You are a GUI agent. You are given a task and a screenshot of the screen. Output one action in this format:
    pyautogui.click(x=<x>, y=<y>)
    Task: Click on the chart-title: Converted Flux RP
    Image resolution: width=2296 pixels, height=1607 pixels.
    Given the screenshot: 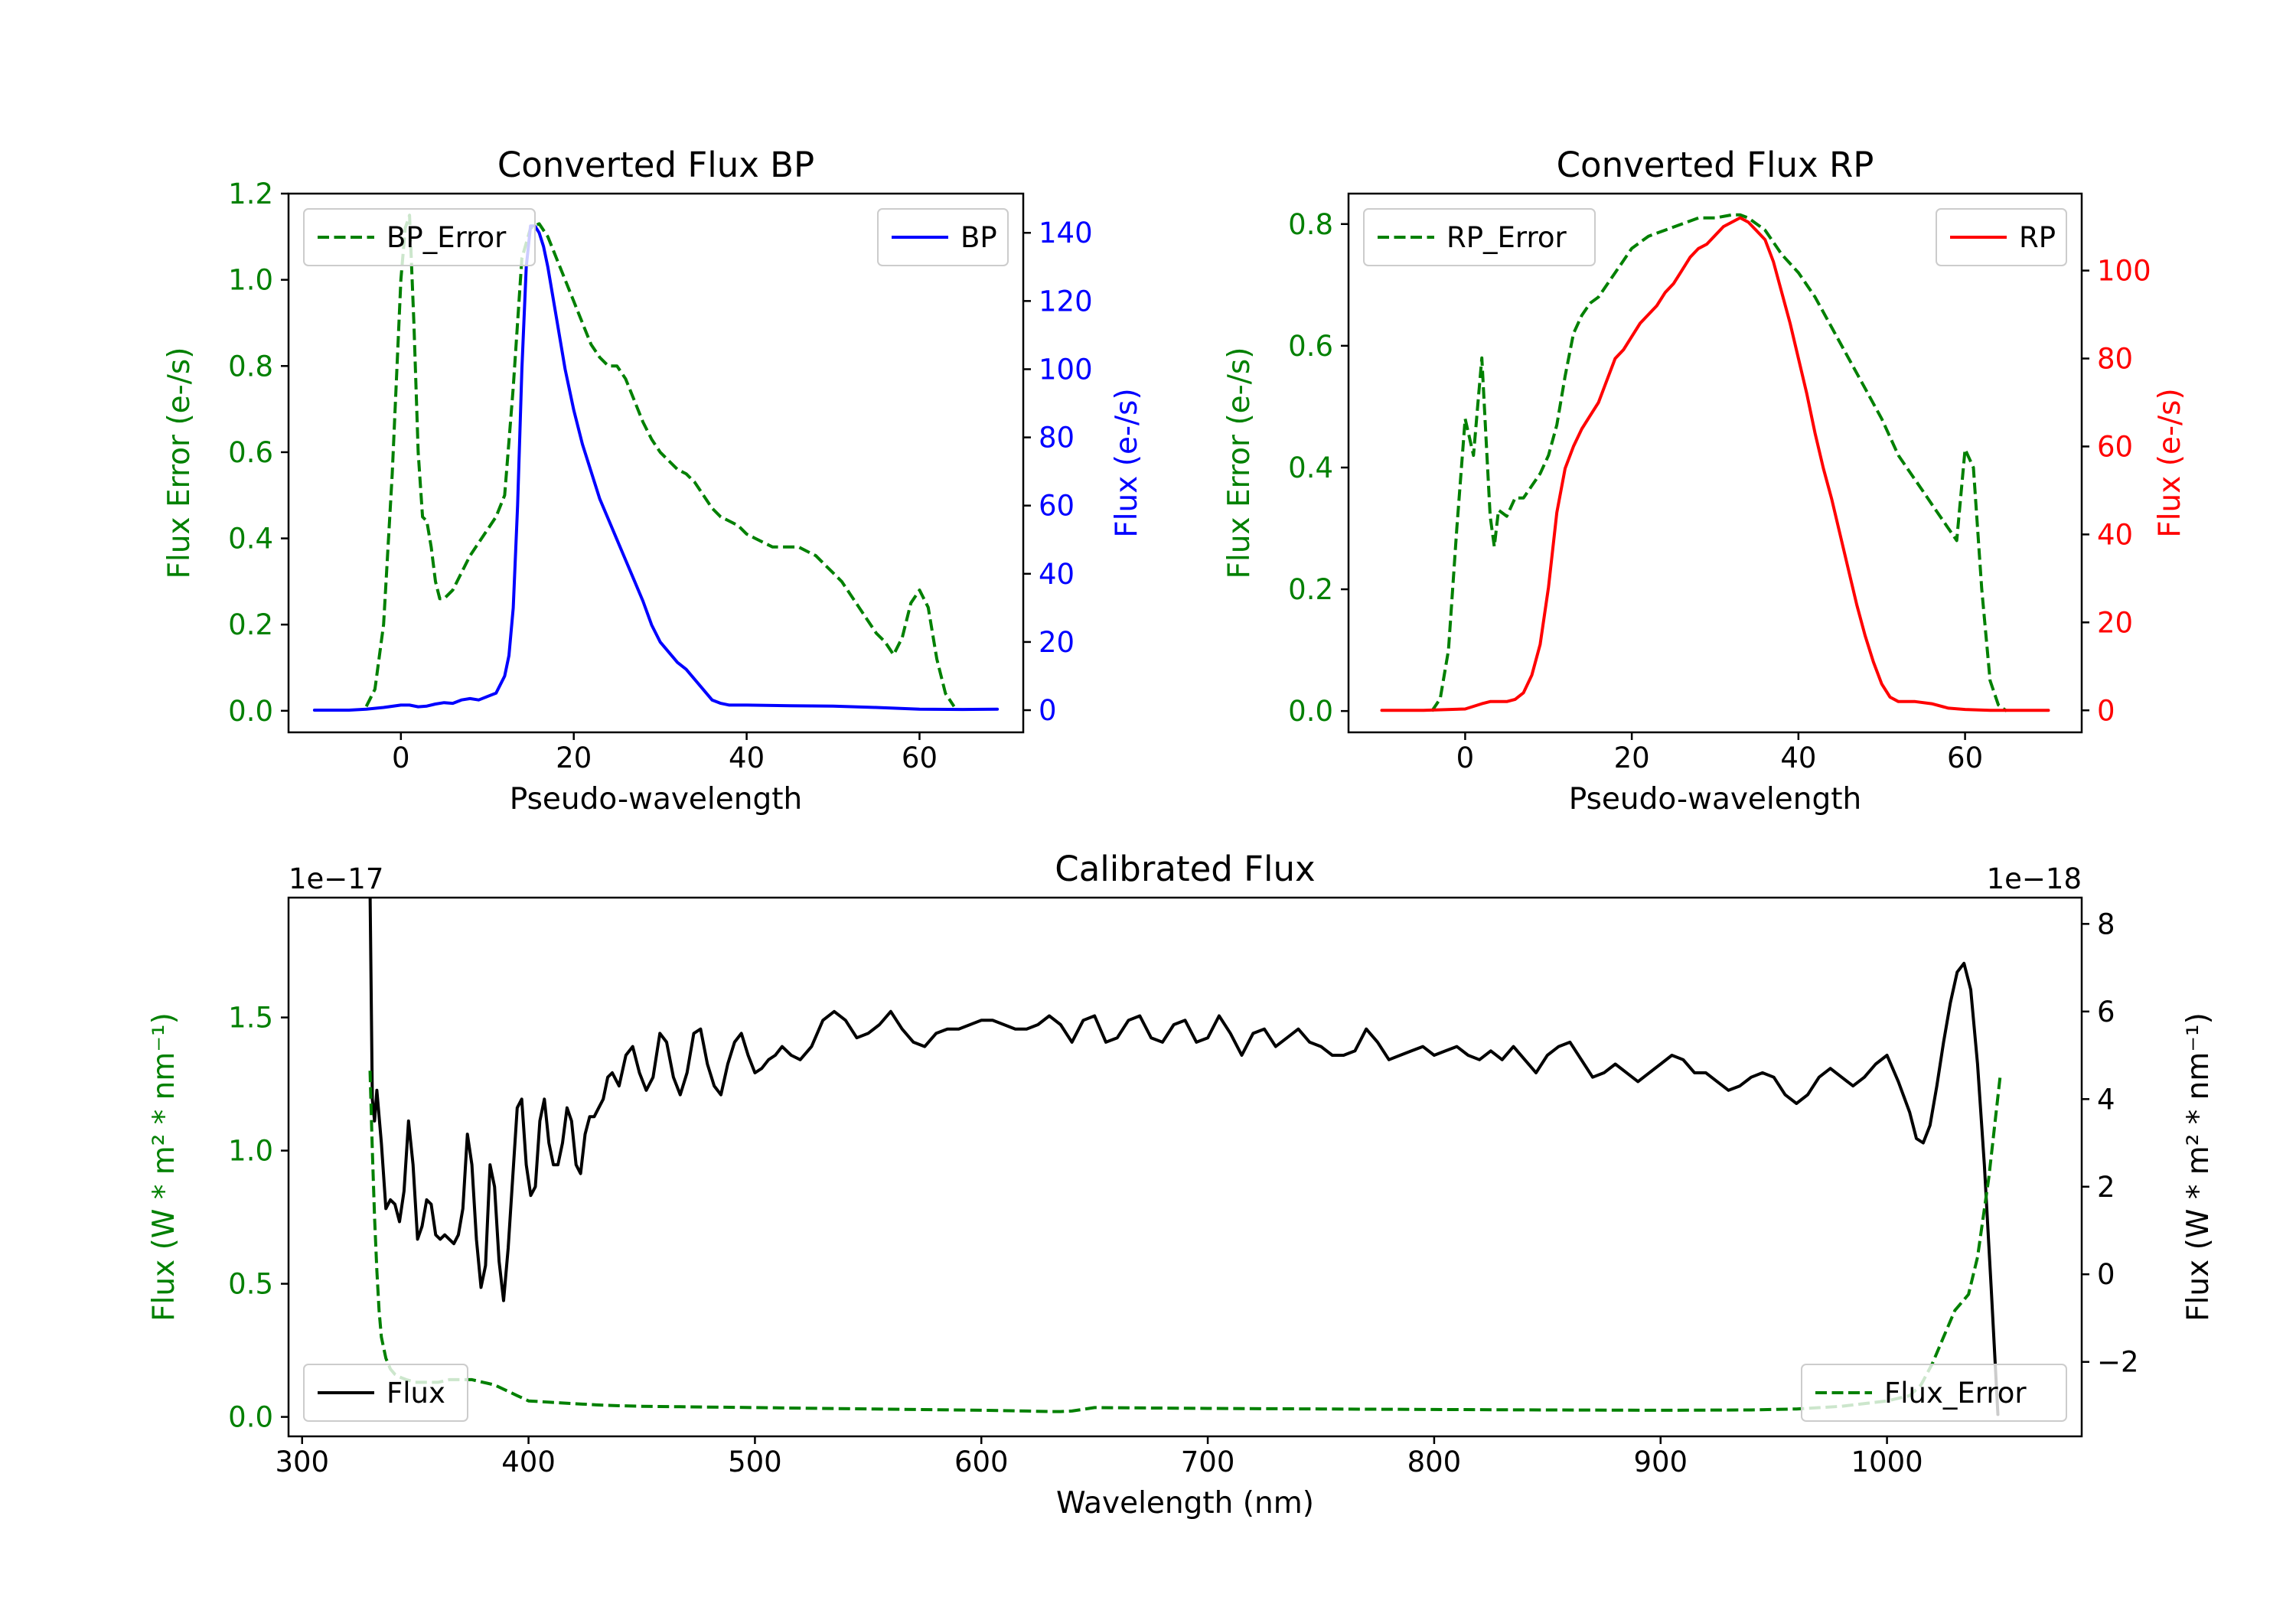 What is the action you would take?
    pyautogui.click(x=1715, y=165)
    